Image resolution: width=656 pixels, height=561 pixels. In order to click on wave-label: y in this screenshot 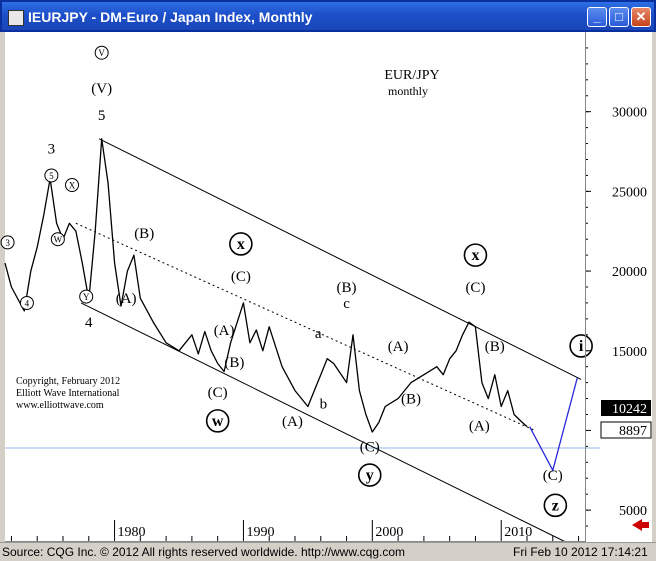, I will do `click(369, 475)`.